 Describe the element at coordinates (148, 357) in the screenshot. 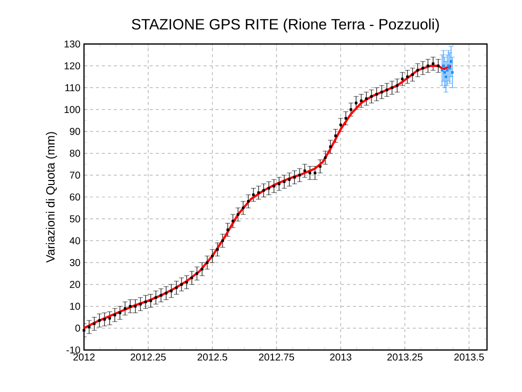

I see `x-tick-label: 2012.25` at that location.